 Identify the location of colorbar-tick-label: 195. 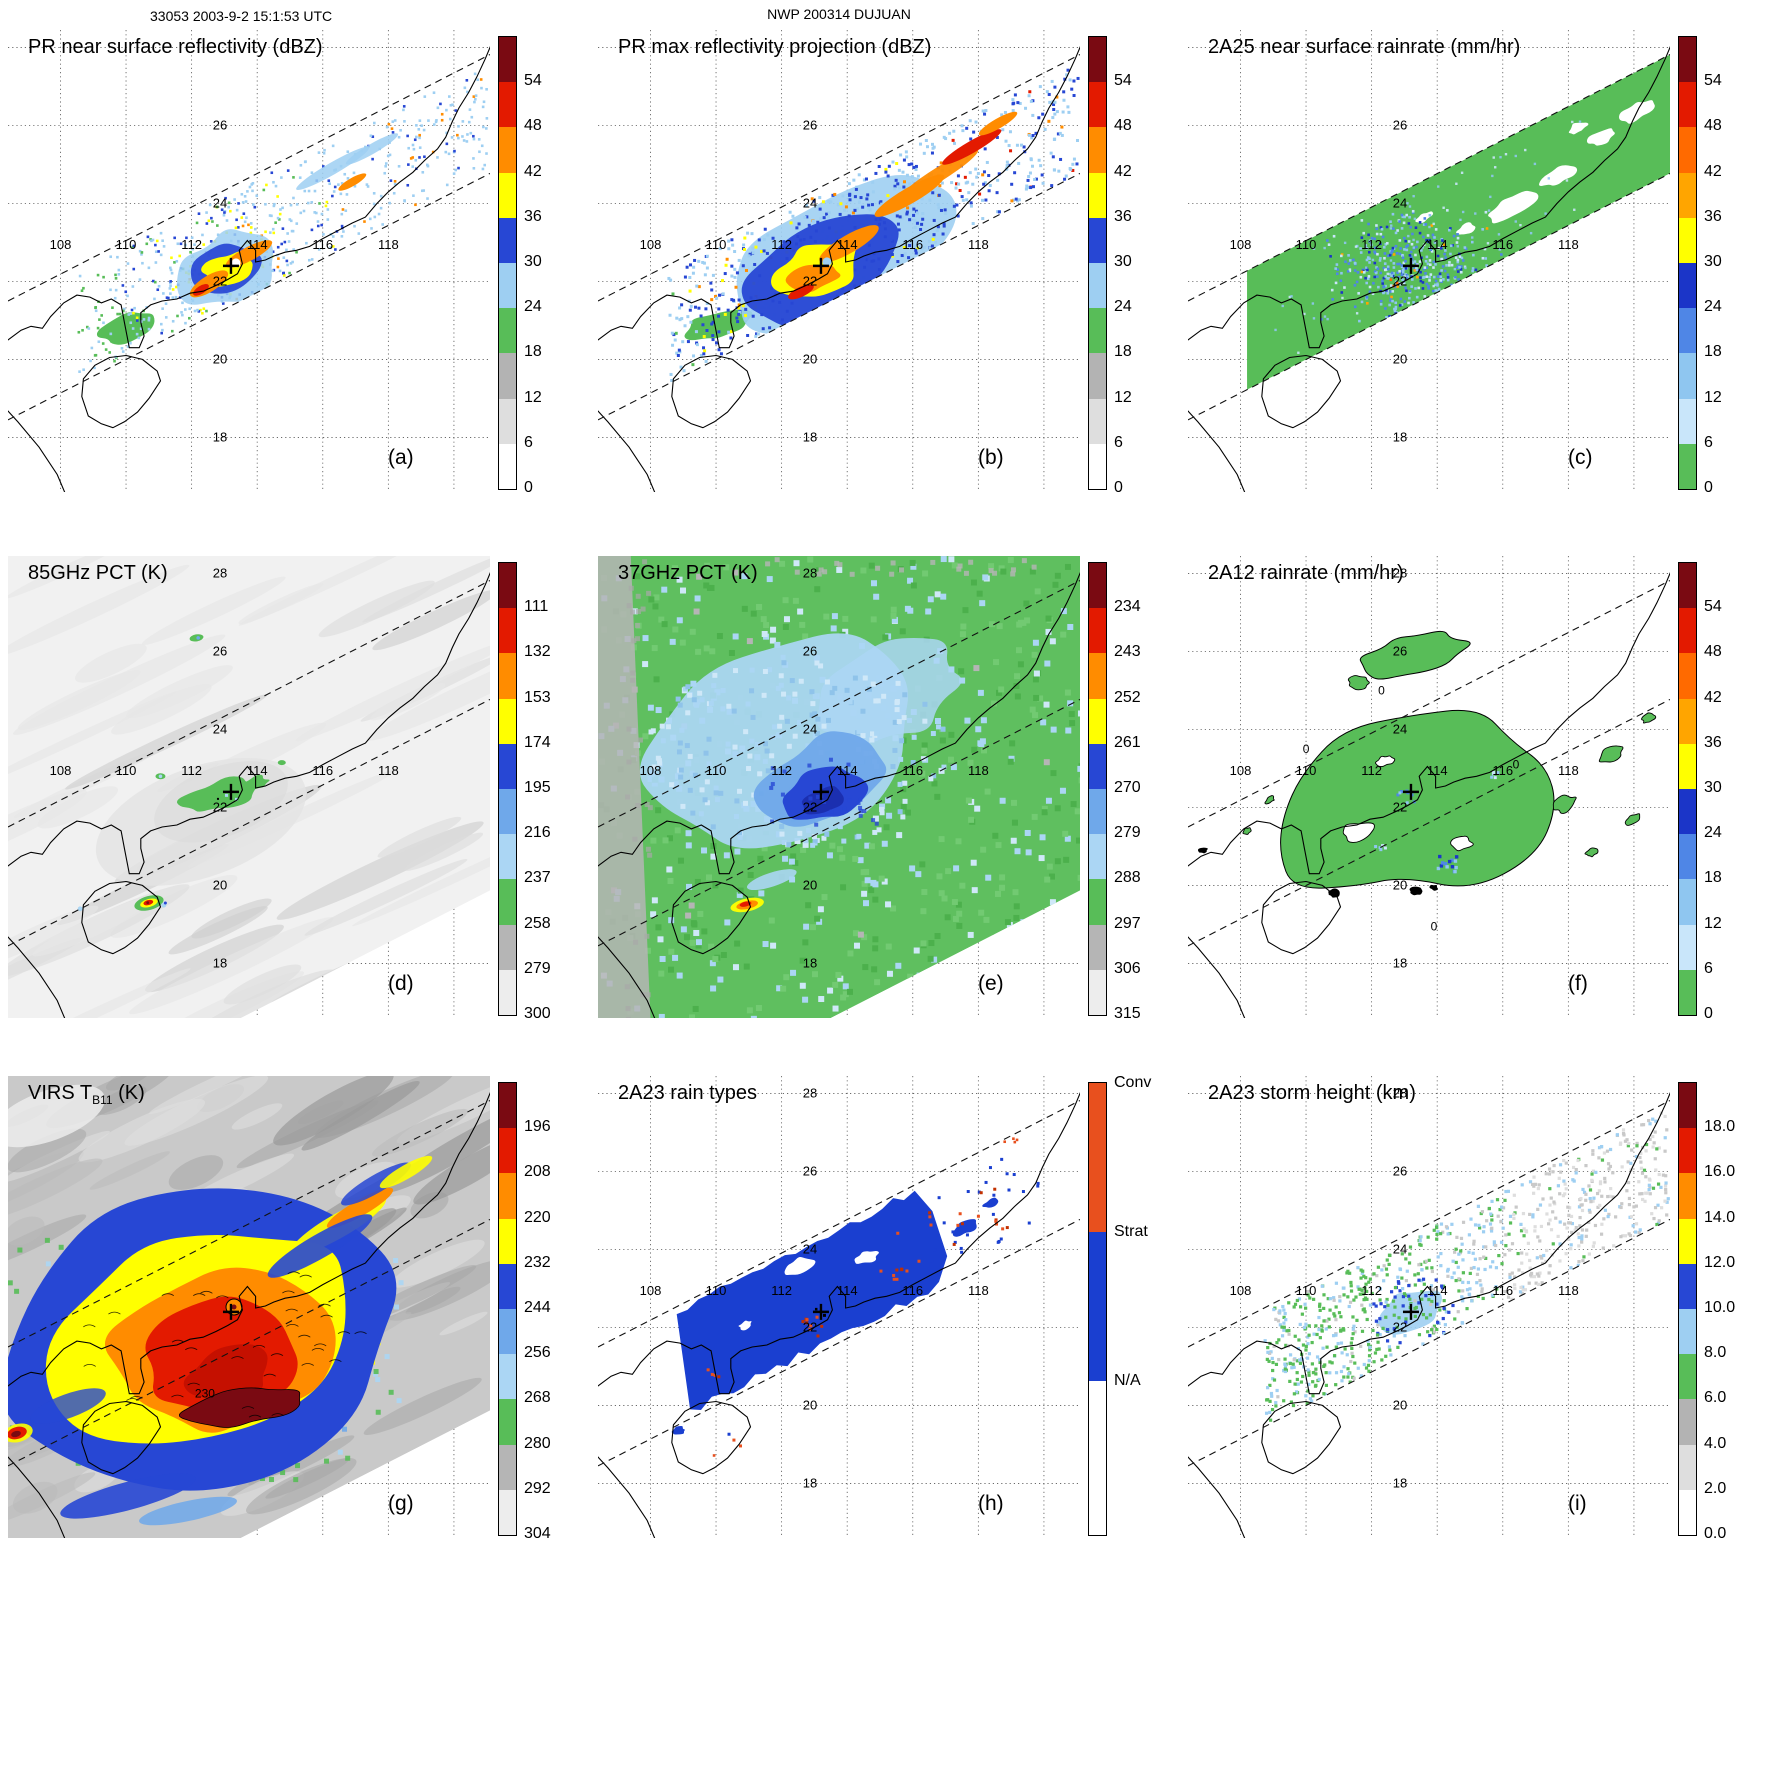
(537, 787).